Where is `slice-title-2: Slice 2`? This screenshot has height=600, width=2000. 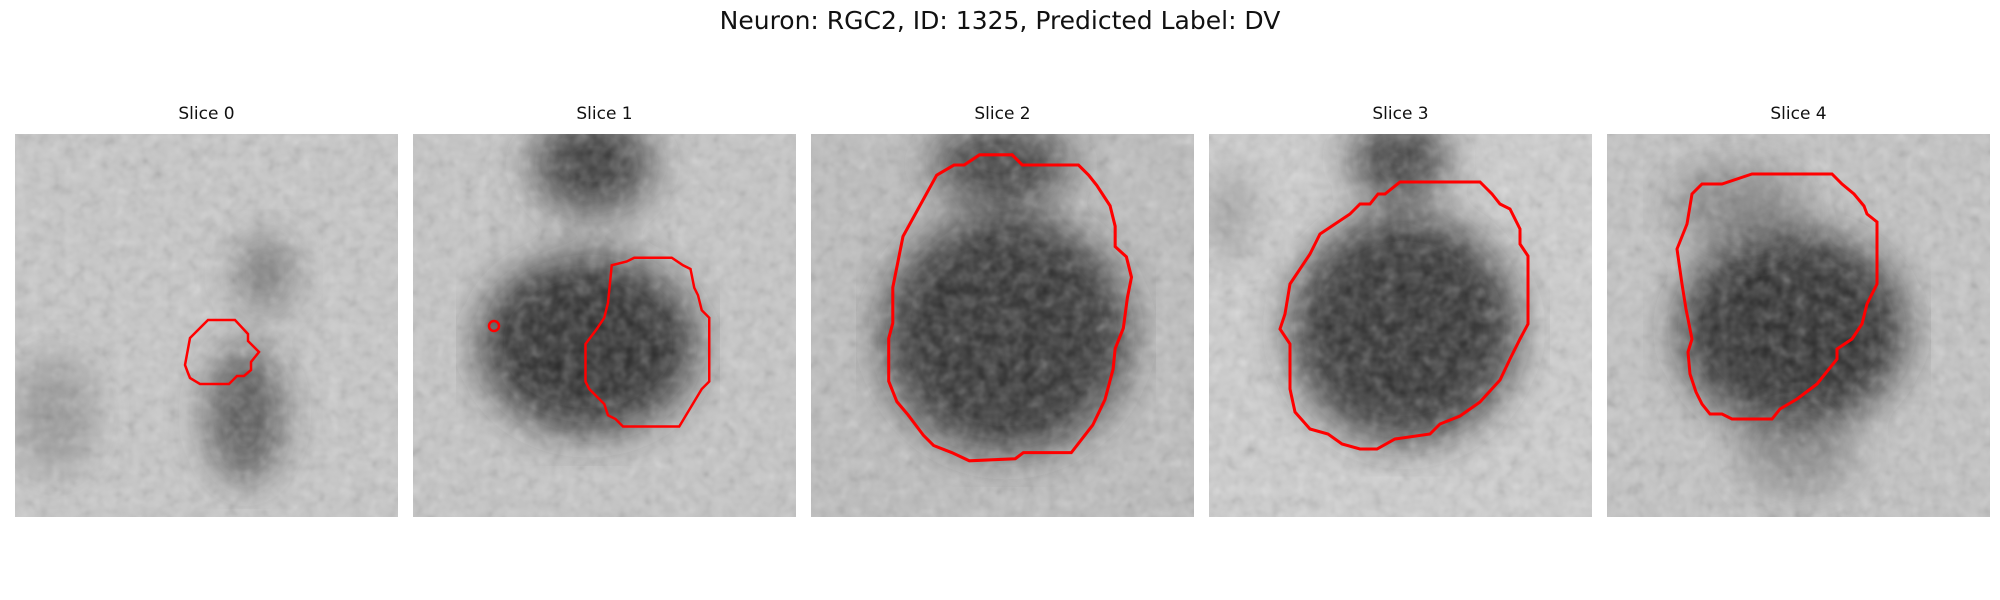 slice-title-2: Slice 2 is located at coordinates (1002, 114).